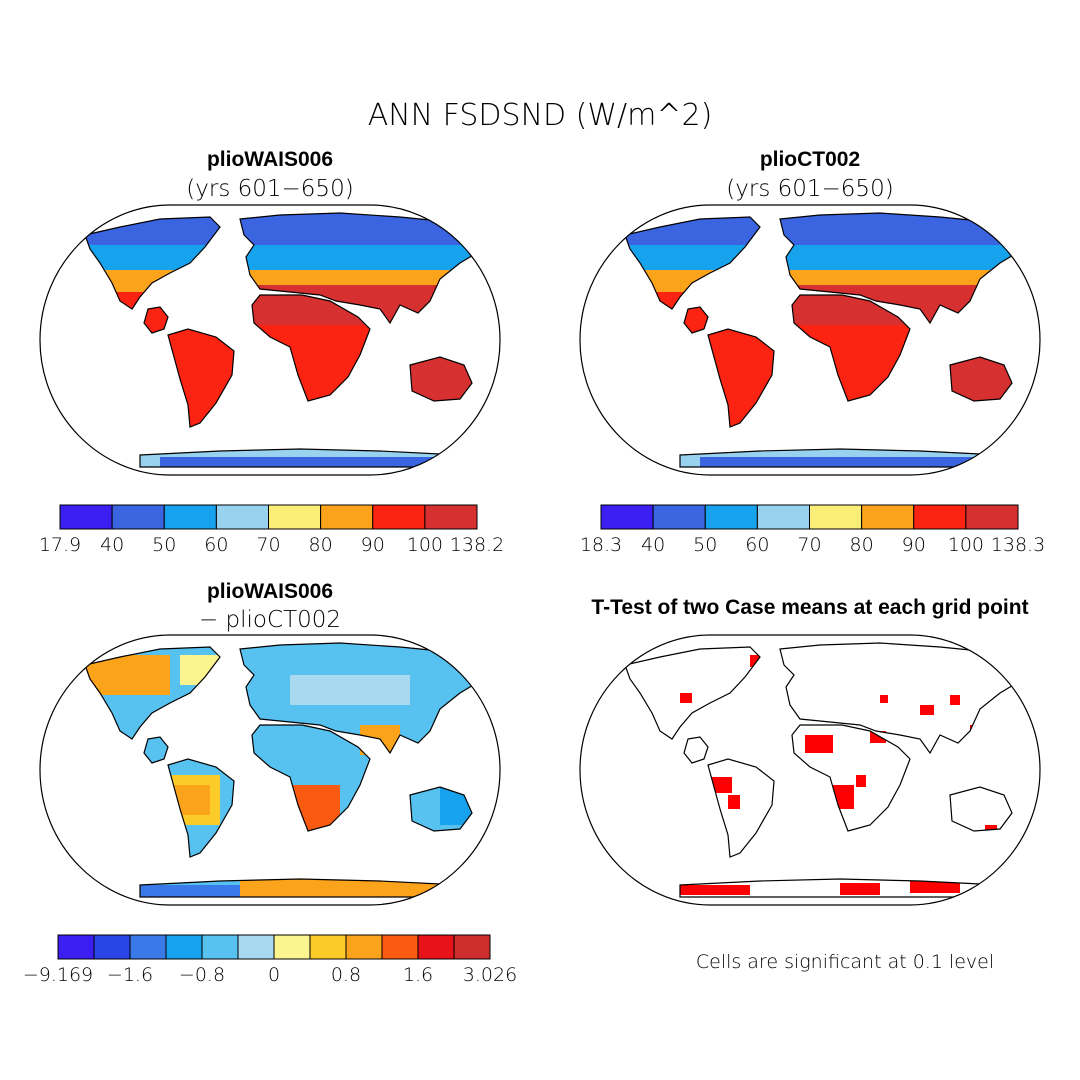 The height and width of the screenshot is (1080, 1080). Describe the element at coordinates (601, 545) in the screenshot. I see `colorbar-tick-label: 18.3` at that location.